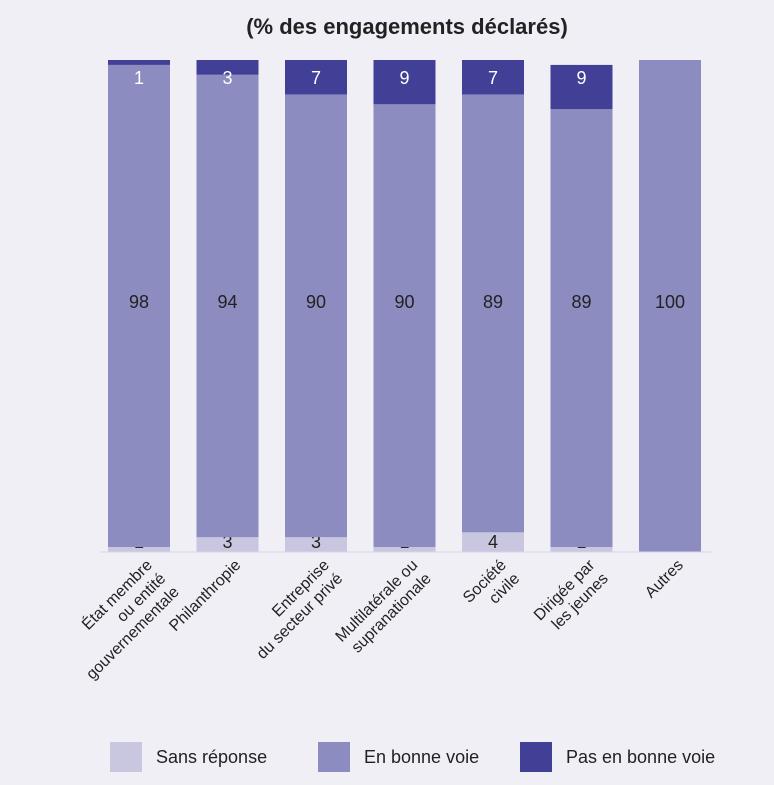 This screenshot has height=785, width=774. Describe the element at coordinates (670, 302) in the screenshot. I see `data-label: 100` at that location.